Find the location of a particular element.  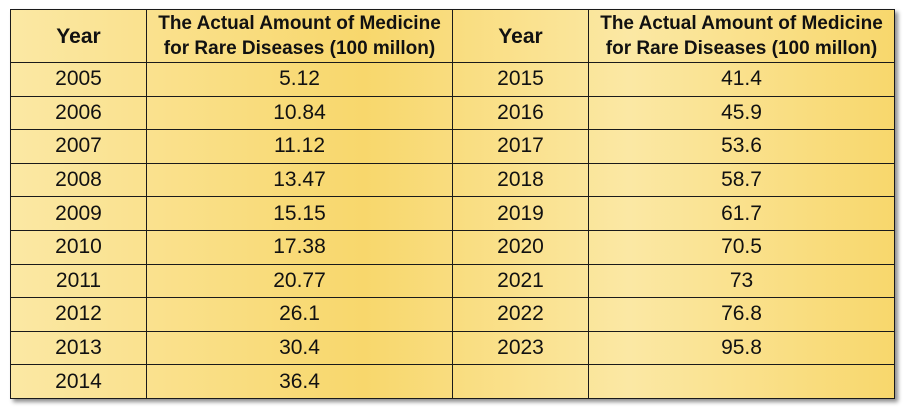

table-row: 2014 36.4 is located at coordinates (452, 381).